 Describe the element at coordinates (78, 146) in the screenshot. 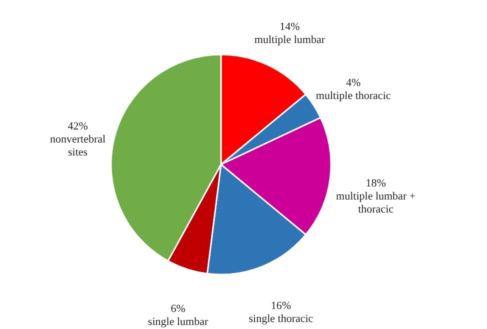

I see `slice-label: nonvertebral sites` at that location.